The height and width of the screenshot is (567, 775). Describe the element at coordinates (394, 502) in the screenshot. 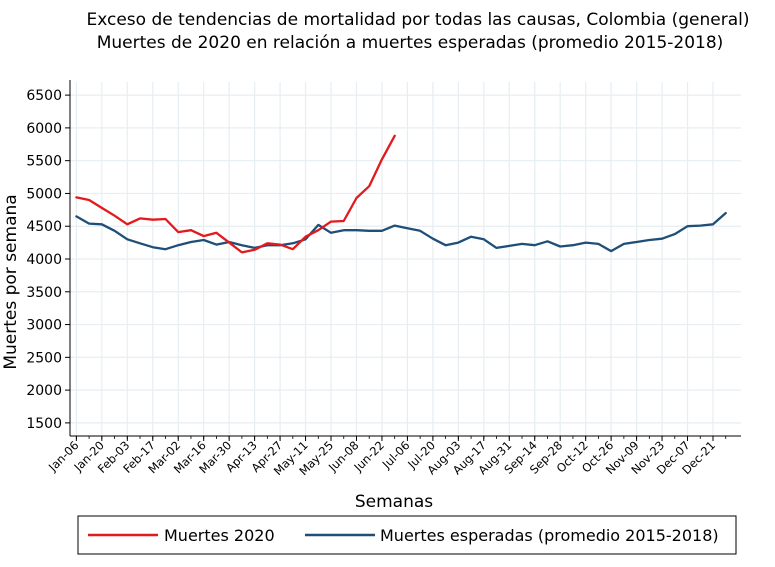

I see `x-axis-label: Semanas` at that location.